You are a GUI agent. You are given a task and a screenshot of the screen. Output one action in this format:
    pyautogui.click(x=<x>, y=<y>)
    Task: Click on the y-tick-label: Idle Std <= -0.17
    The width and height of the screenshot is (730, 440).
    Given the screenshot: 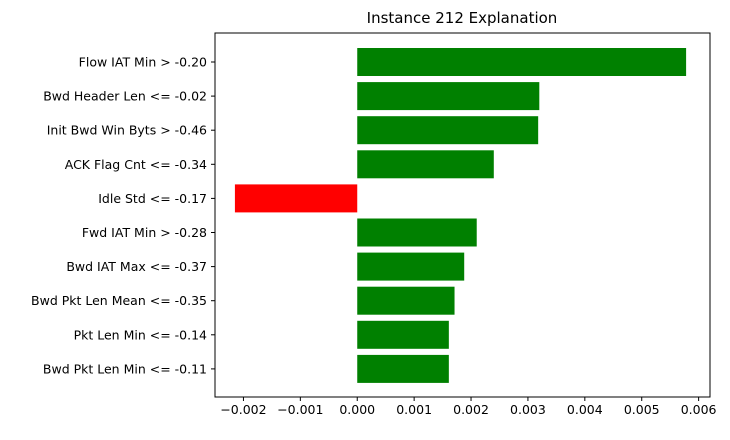 What is the action you would take?
    pyautogui.click(x=152, y=198)
    